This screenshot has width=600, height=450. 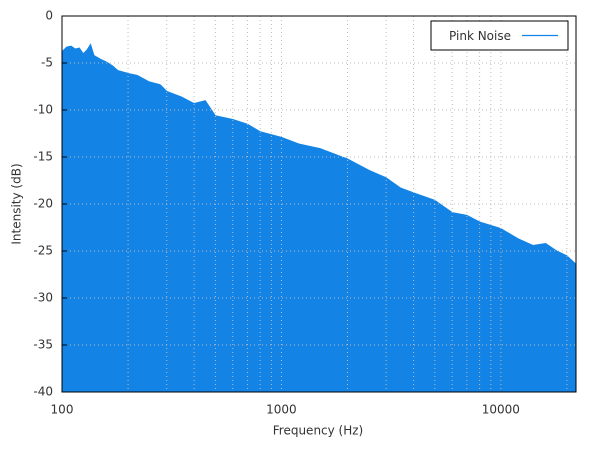 I want to click on y-tick-label: 0, so click(x=49, y=16).